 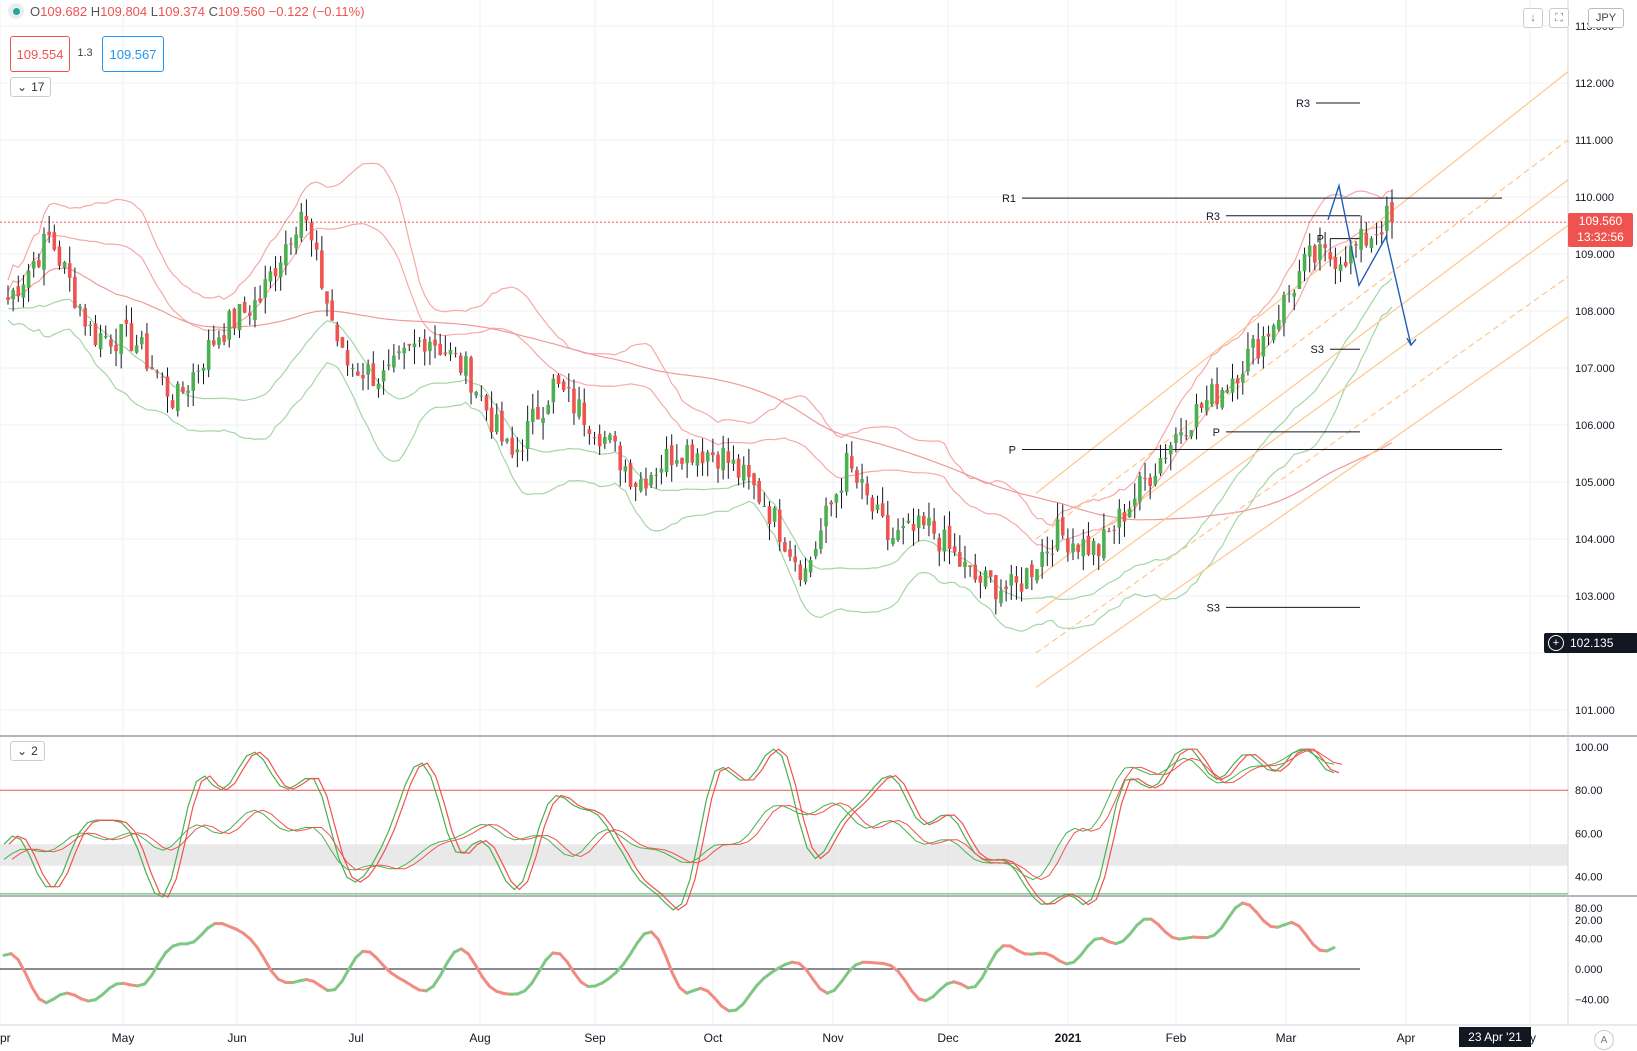 What do you see at coordinates (31, 87) in the screenshot?
I see `indicators-toggle: ⌄ 17` at bounding box center [31, 87].